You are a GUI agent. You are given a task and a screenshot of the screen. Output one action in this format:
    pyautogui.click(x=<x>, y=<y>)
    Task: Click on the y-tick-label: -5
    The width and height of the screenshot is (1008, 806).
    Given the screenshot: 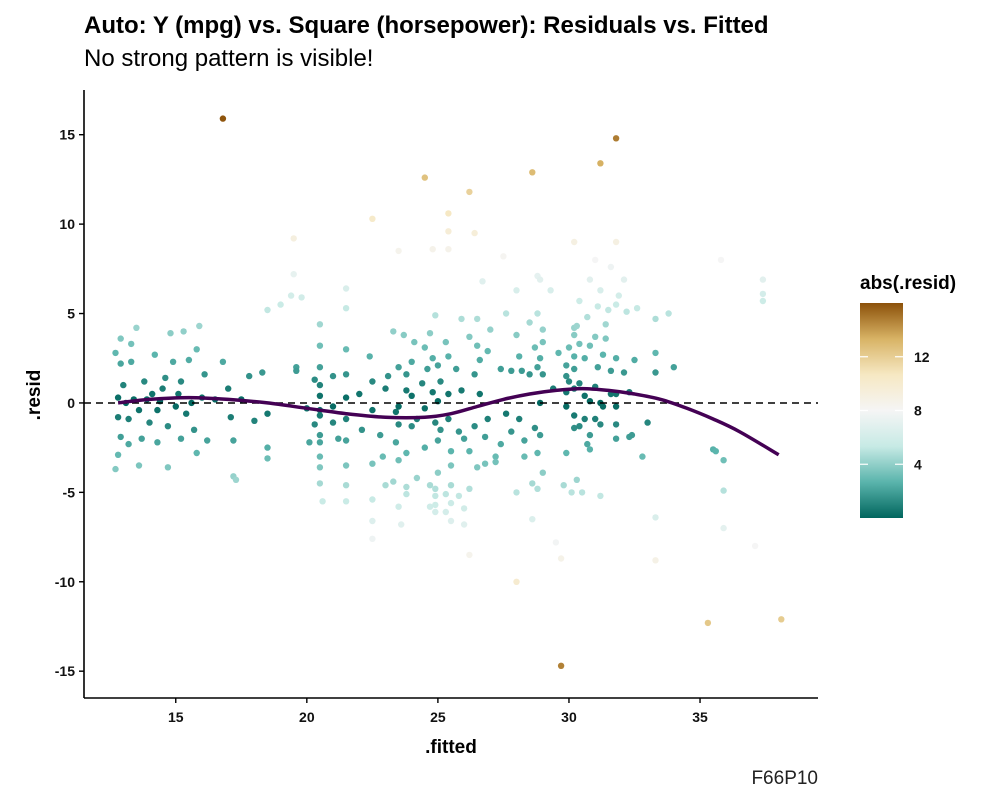 What is the action you would take?
    pyautogui.click(x=69, y=492)
    